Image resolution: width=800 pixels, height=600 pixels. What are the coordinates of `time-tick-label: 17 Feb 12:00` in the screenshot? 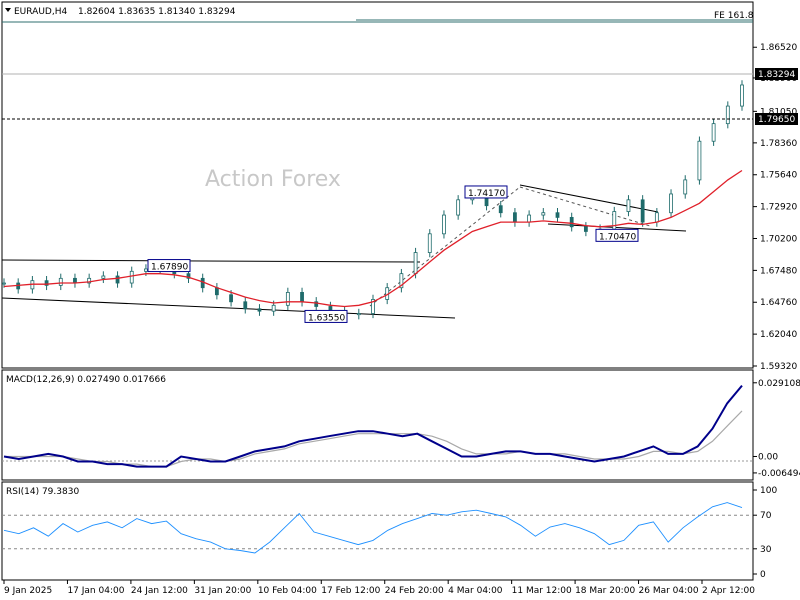 It's located at (350, 591).